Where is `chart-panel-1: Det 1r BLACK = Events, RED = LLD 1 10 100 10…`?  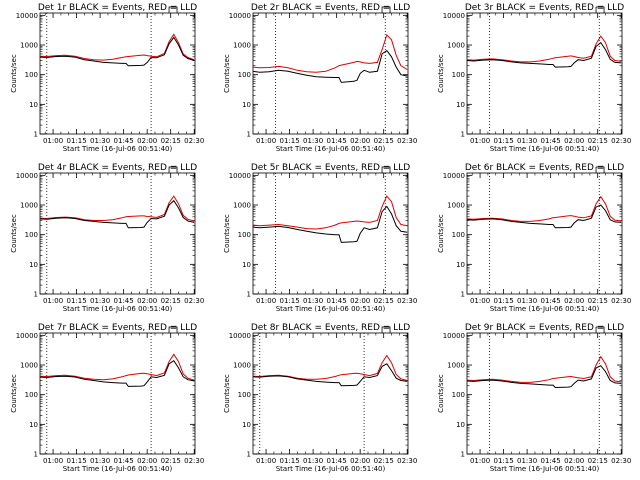 chart-panel-1: Det 1r BLACK = Events, RED = LLD 1 10 100 10… is located at coordinates (107, 78).